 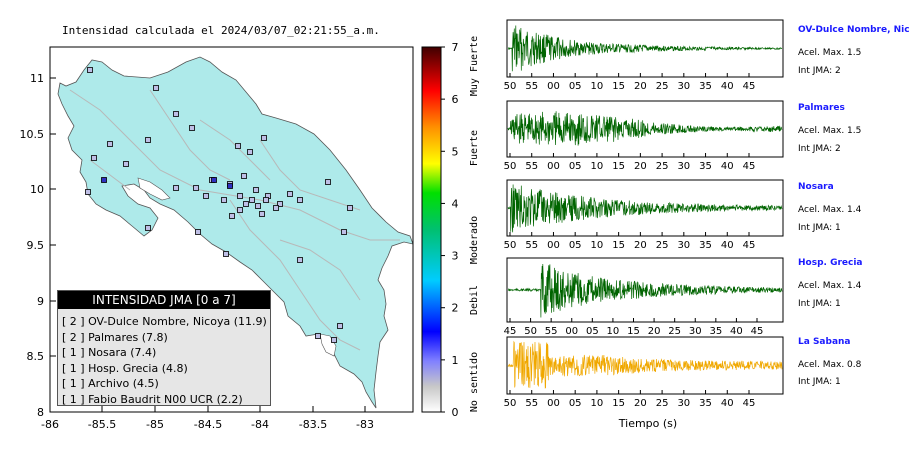 What do you see at coordinates (854, 30) in the screenshot?
I see `station-name: OV-Dulce Nombre, Nicoya` at bounding box center [854, 30].